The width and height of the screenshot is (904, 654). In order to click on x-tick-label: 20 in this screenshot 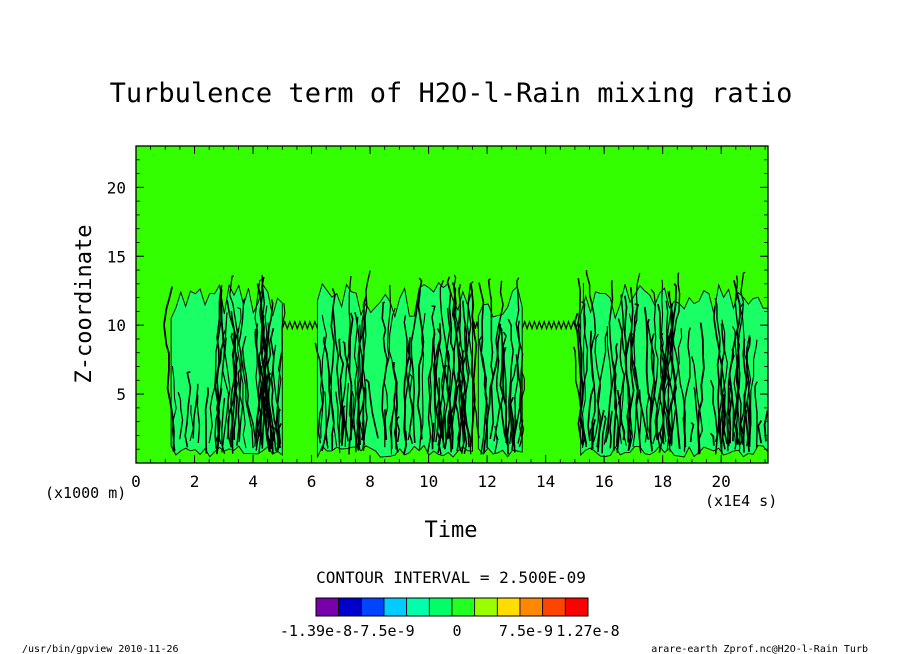, I will do `click(721, 481)`.